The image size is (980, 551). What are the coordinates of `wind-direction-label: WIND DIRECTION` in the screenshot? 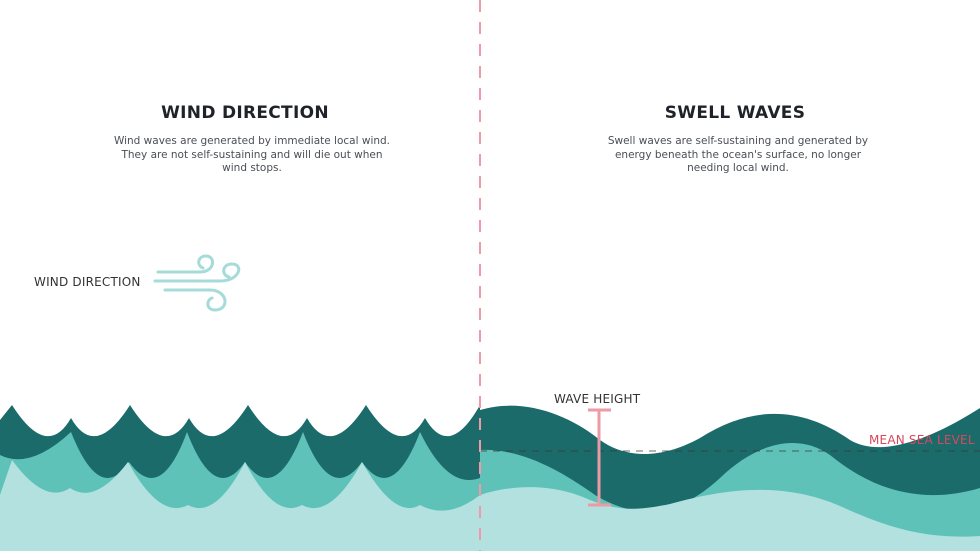 It's located at (87, 282).